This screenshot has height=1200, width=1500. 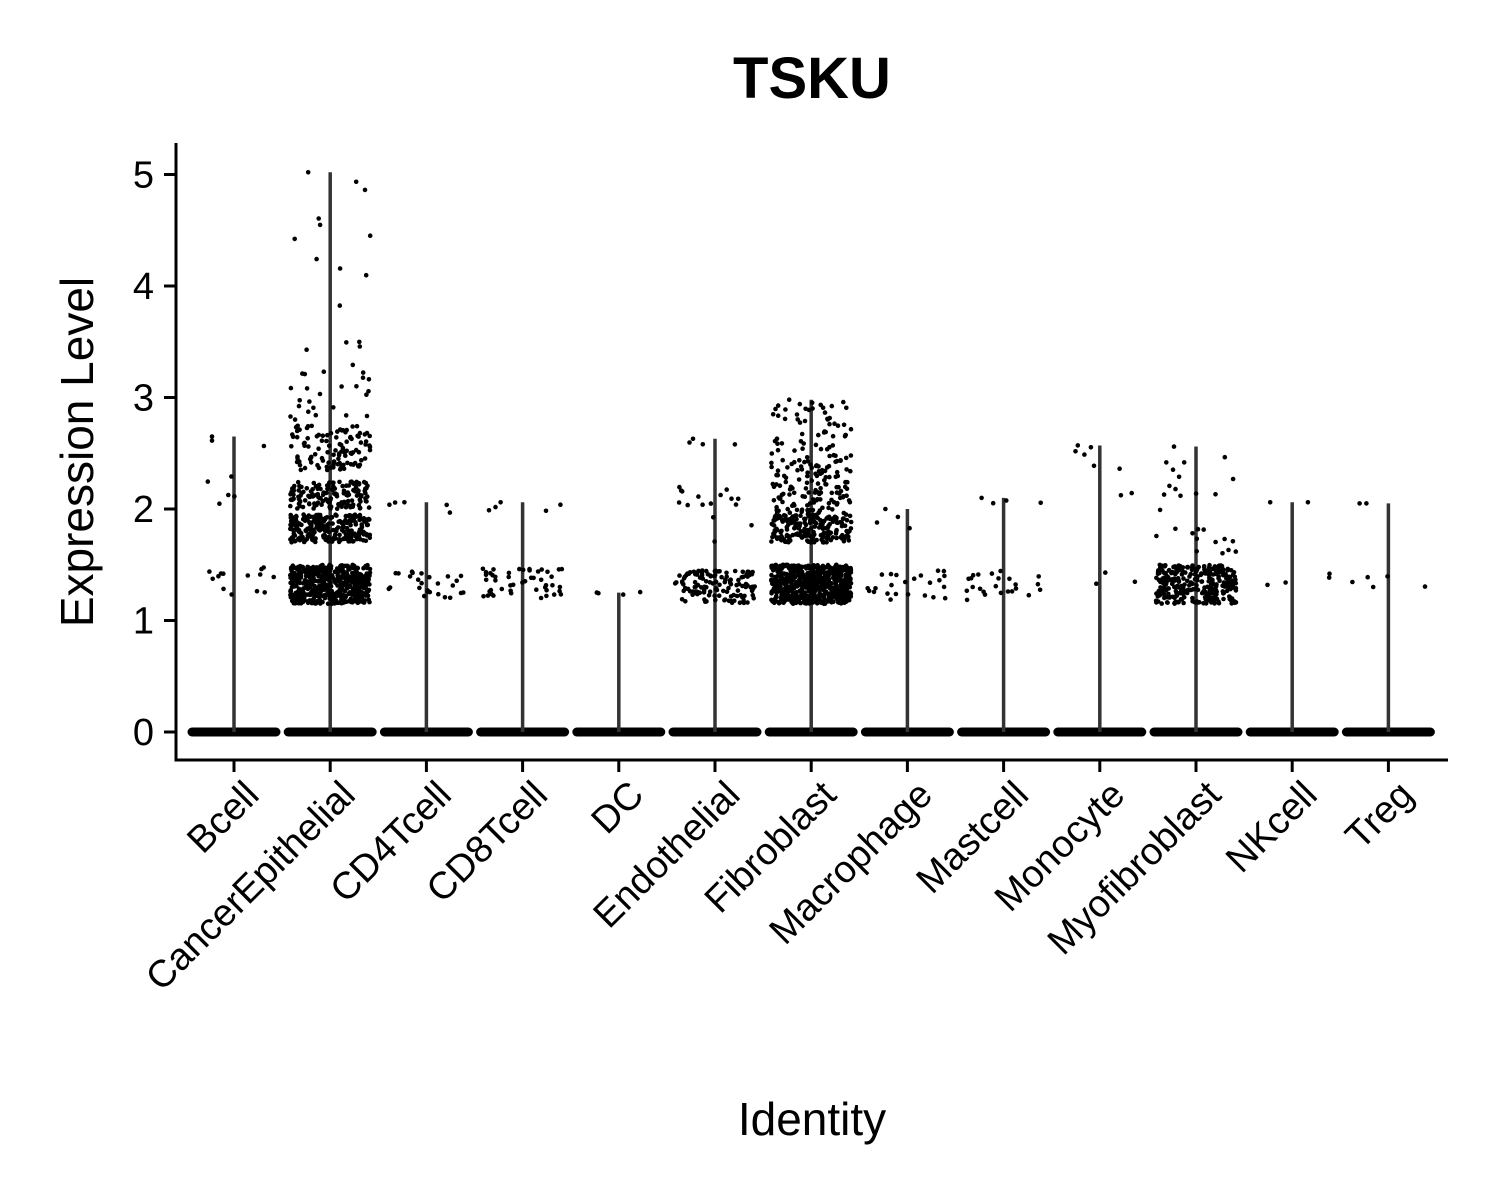 I want to click on x-tick-label: Treg, so click(x=1380, y=816).